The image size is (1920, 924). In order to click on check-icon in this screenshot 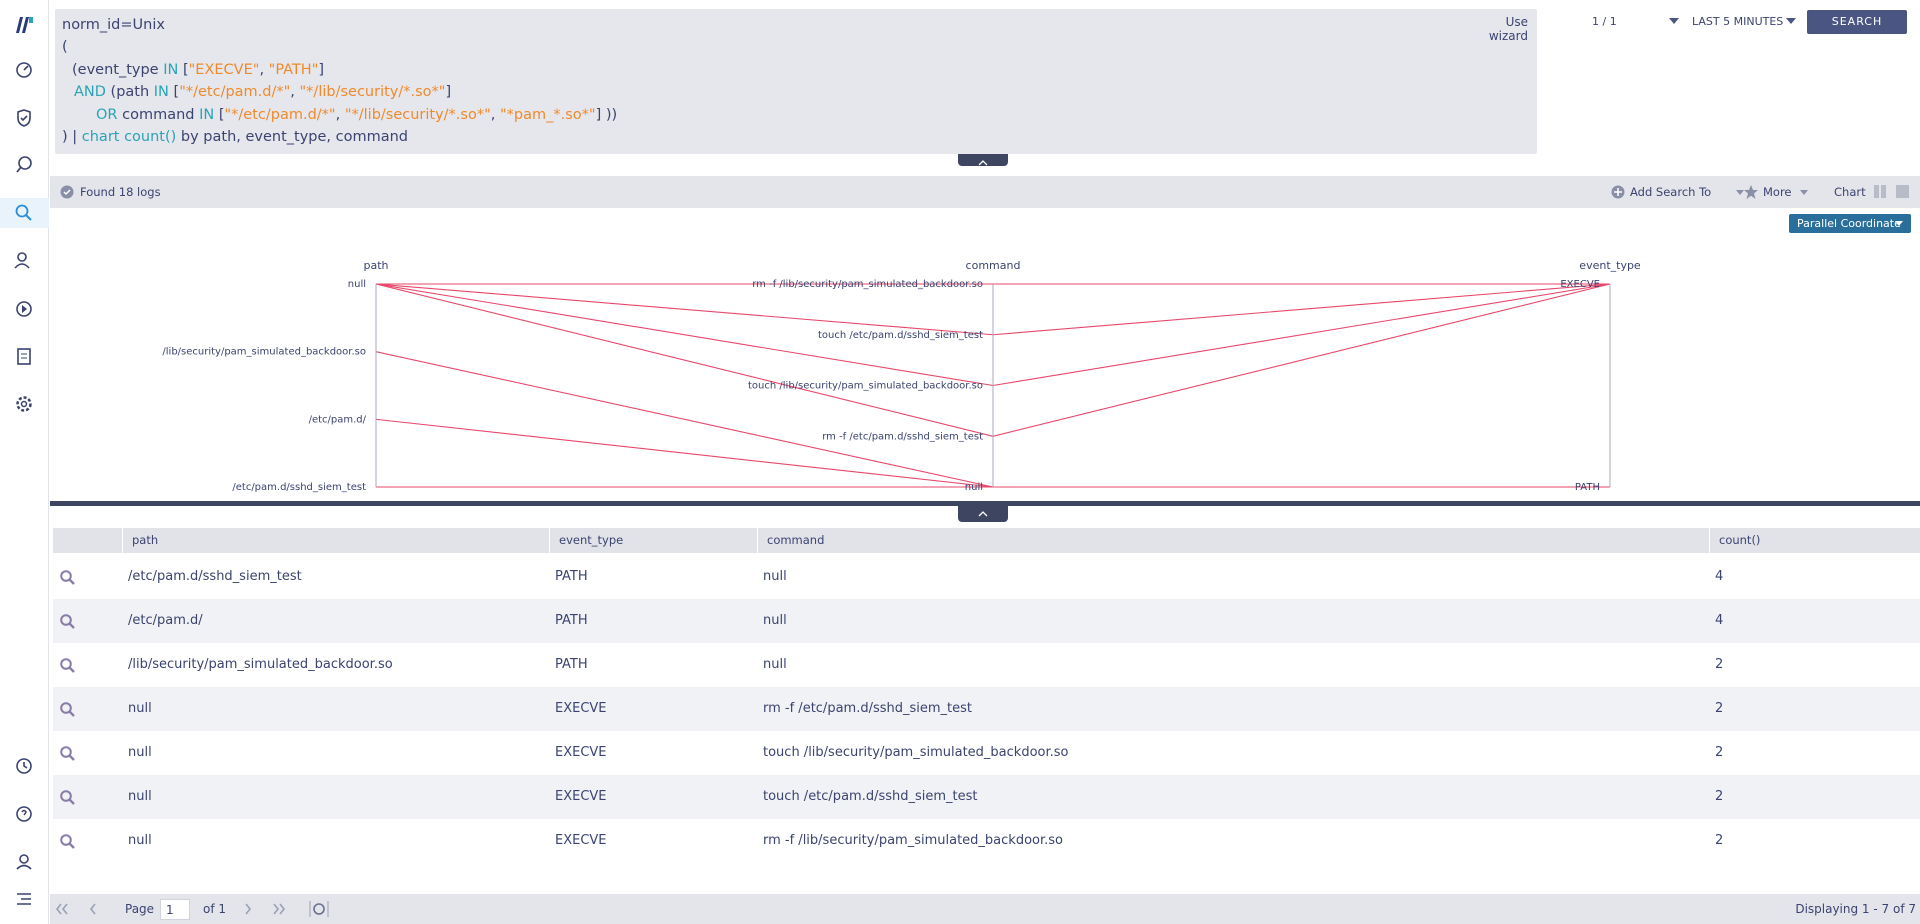, I will do `click(67, 192)`.